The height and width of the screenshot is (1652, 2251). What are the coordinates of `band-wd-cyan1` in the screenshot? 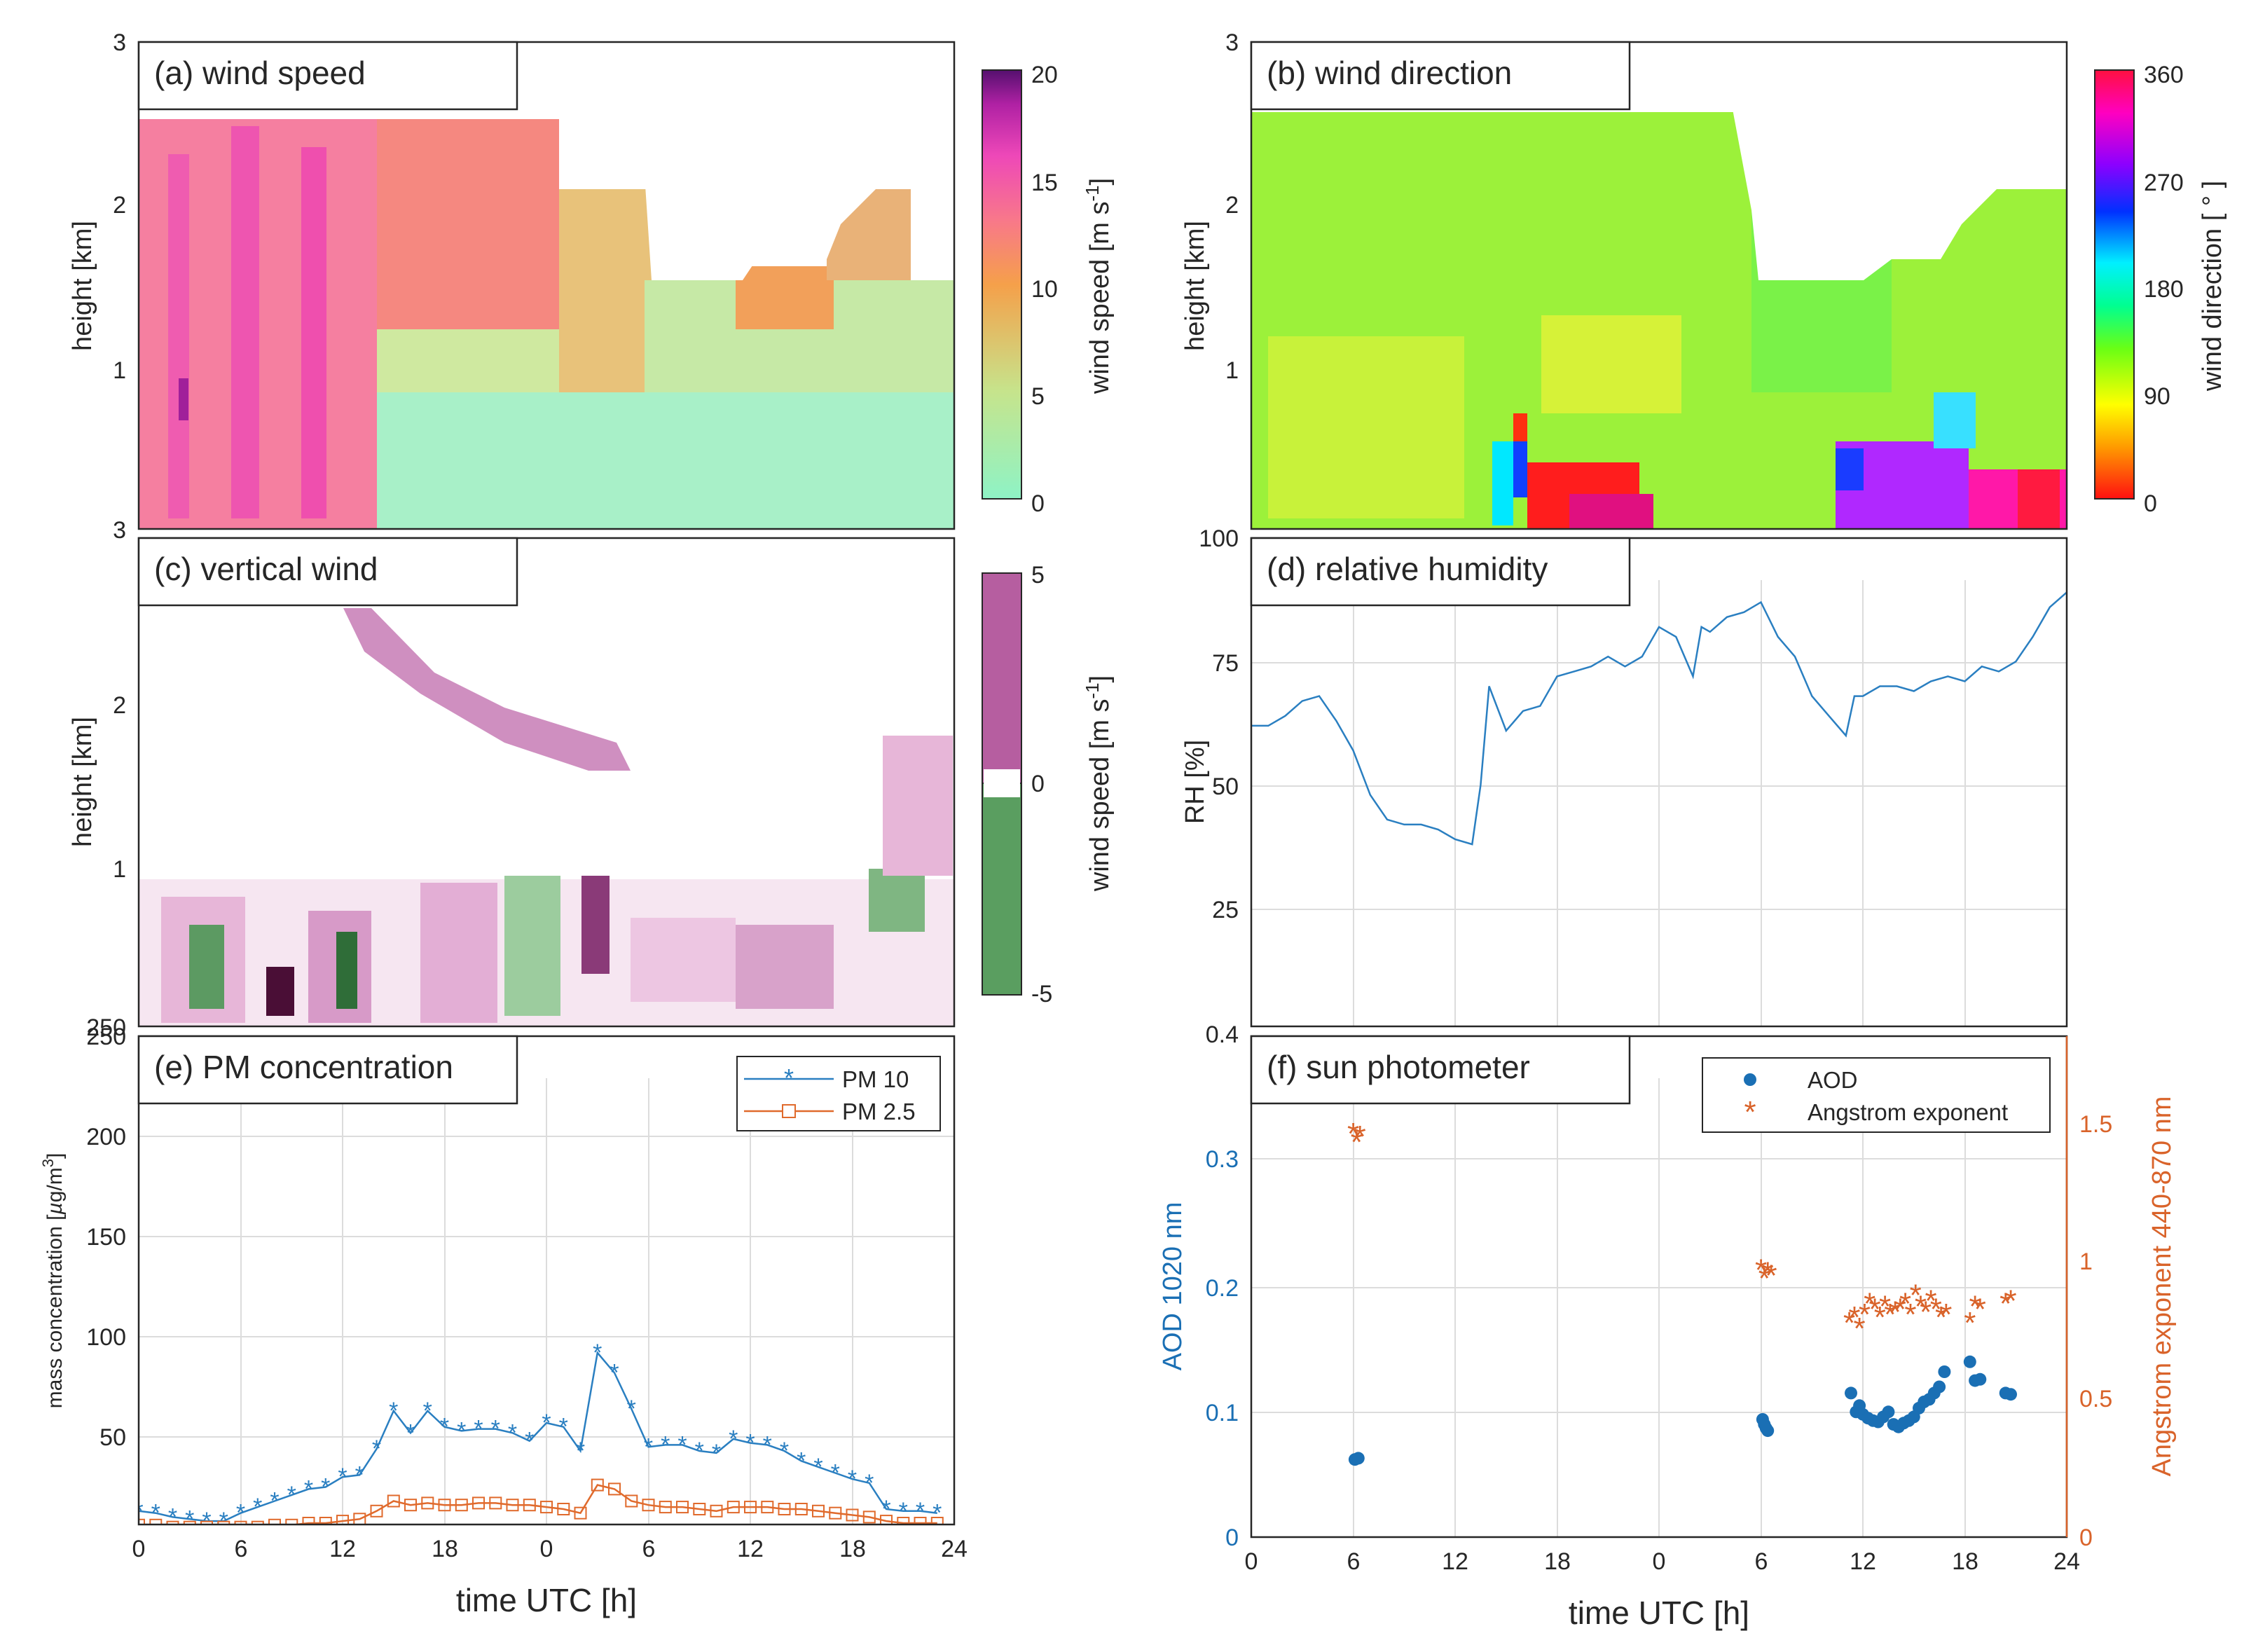 It's located at (1502, 483).